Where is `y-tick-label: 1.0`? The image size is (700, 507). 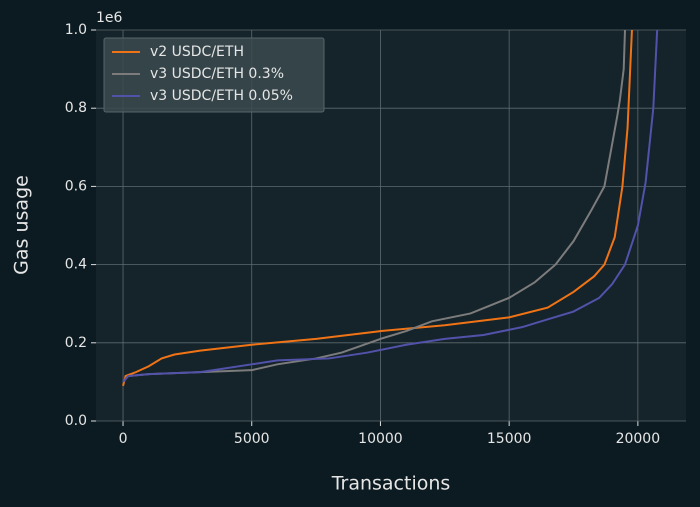
y-tick-label: 1.0 is located at coordinates (76, 30).